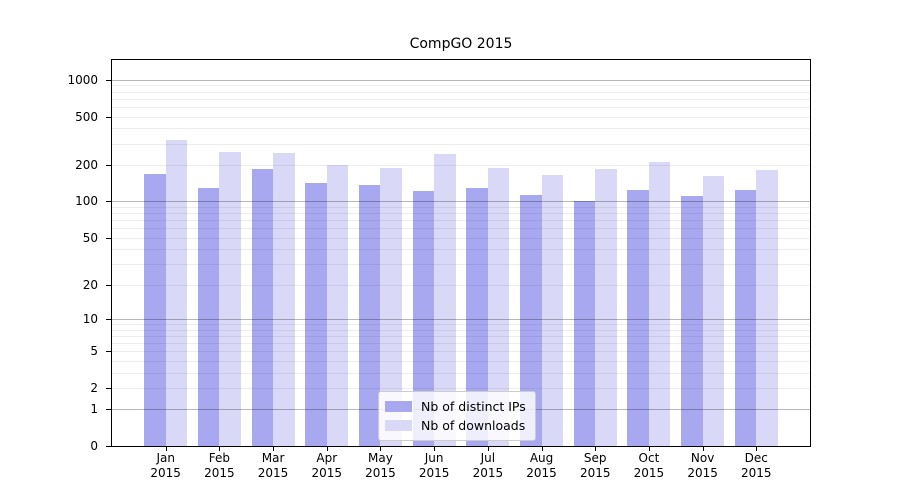 The height and width of the screenshot is (500, 900). Describe the element at coordinates (434, 465) in the screenshot. I see `x-tick-label: Jun 2015` at that location.